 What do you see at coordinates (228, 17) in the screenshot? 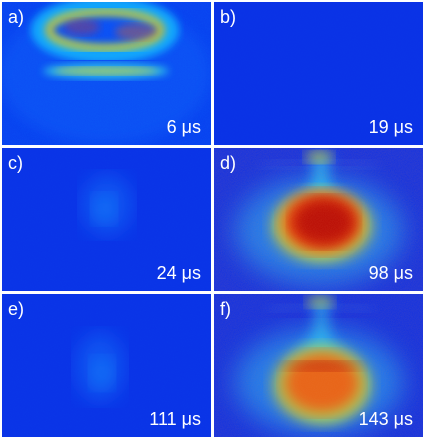
I see `panel-label: b)` at bounding box center [228, 17].